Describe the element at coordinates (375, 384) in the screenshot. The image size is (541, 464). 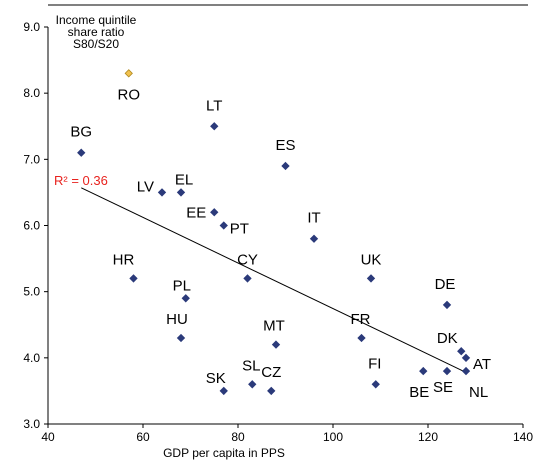
I see `point-fi` at that location.